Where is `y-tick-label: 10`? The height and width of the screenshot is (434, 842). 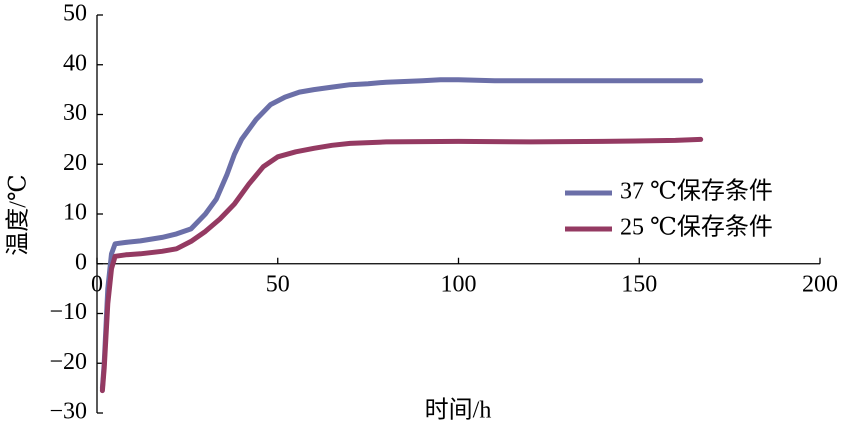 y-tick-label: 10 is located at coordinates (75, 213).